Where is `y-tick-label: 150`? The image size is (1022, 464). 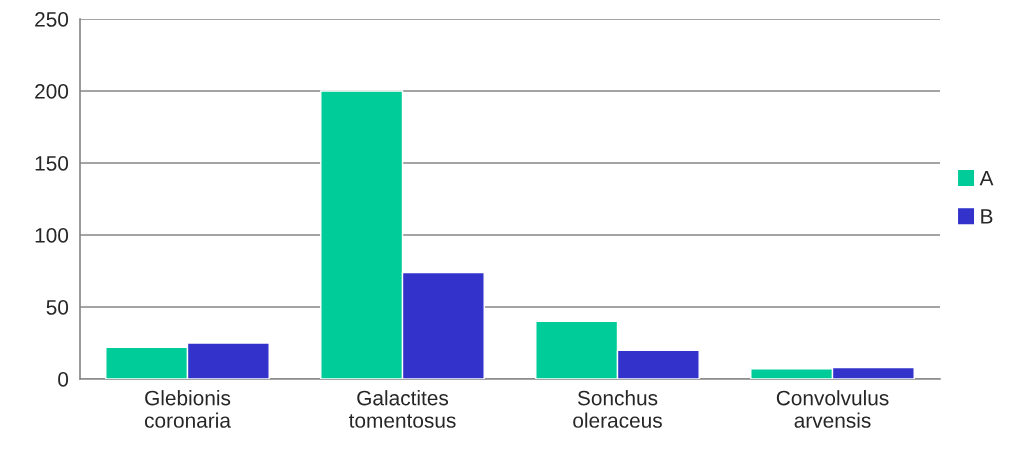 y-tick-label: 150 is located at coordinates (52, 163).